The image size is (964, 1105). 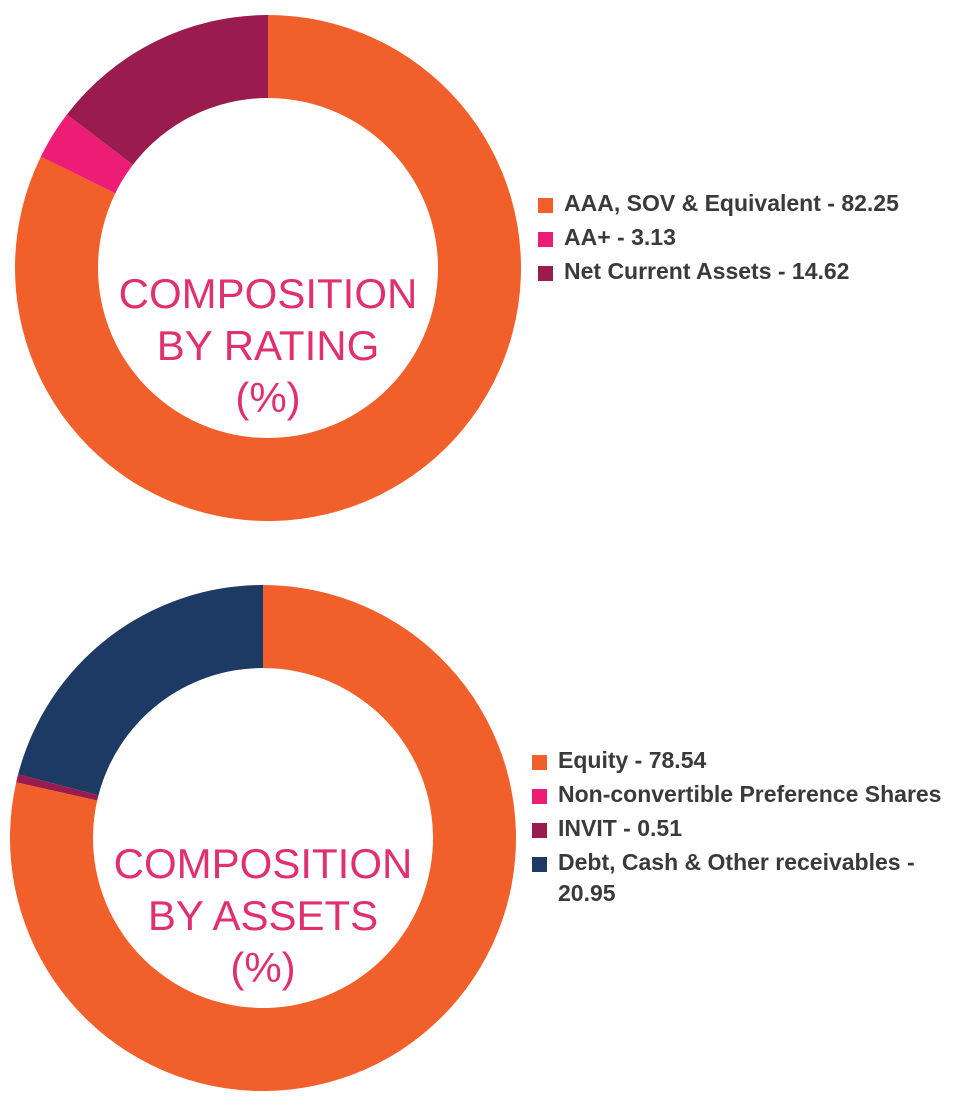 I want to click on assets-legend-swatch-invit, so click(x=539, y=830).